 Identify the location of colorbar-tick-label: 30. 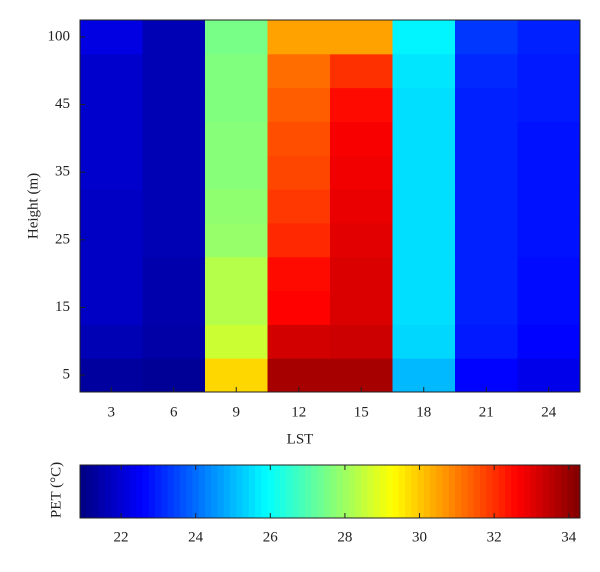
(419, 537).